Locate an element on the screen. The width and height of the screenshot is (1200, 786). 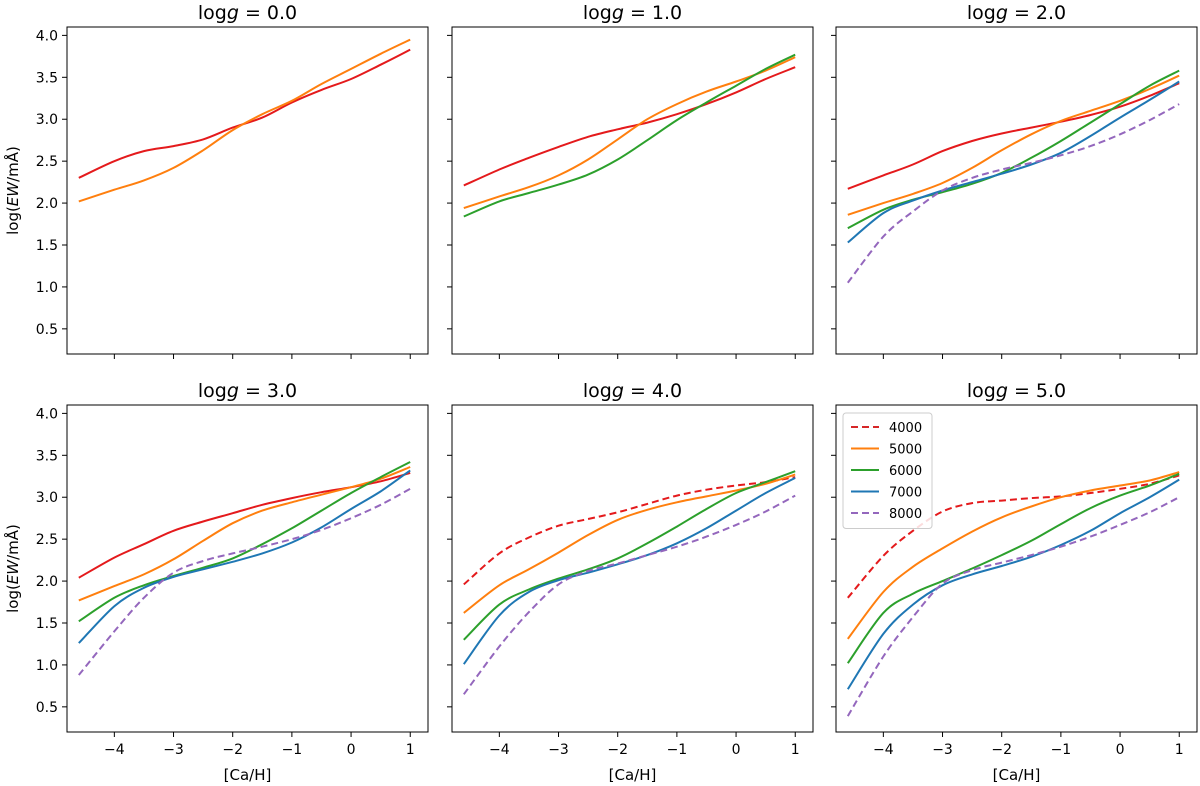
panel-title: logg = 4.0 is located at coordinates (632, 391).